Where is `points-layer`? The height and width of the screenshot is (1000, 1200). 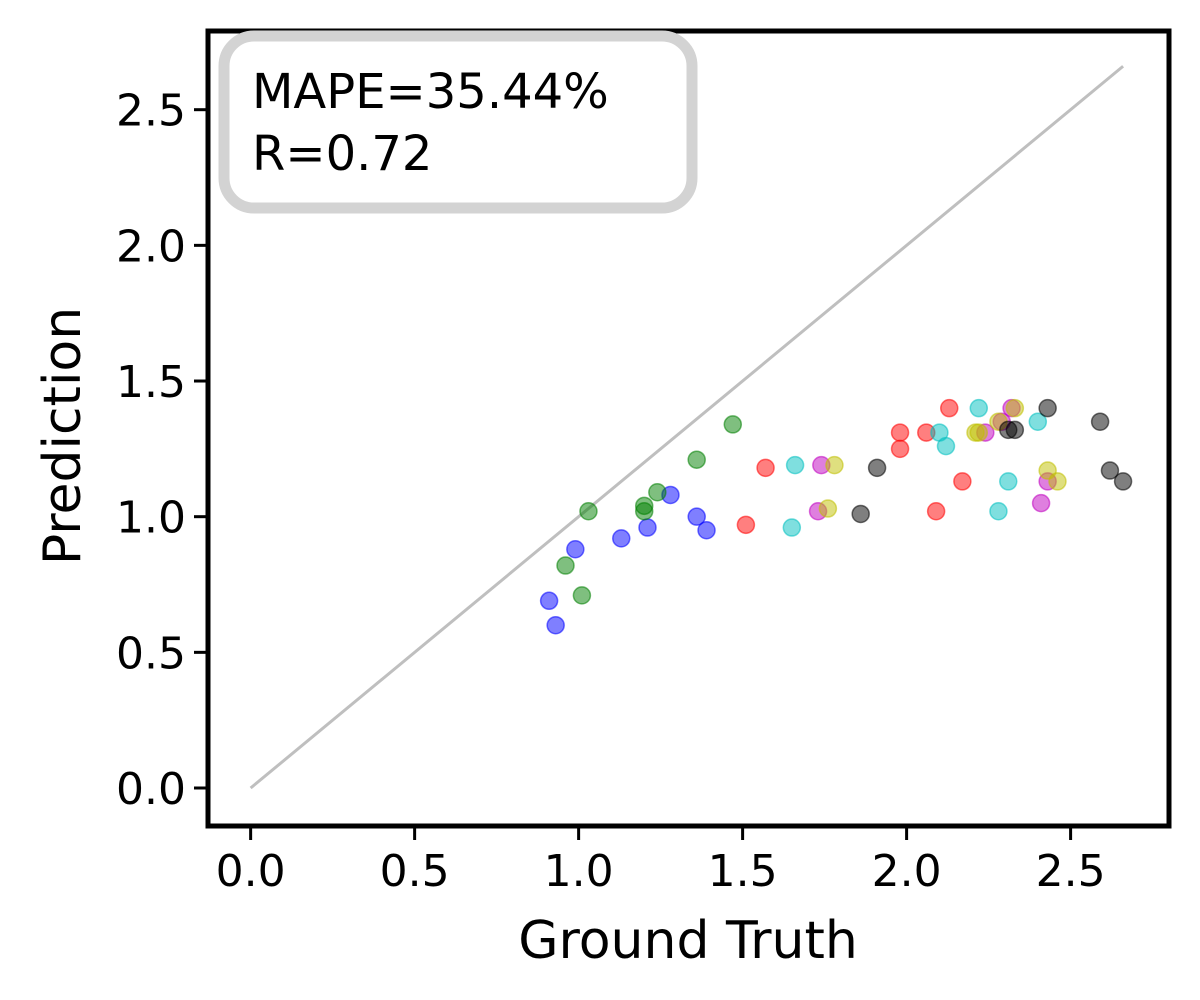
points-layer is located at coordinates (836, 516).